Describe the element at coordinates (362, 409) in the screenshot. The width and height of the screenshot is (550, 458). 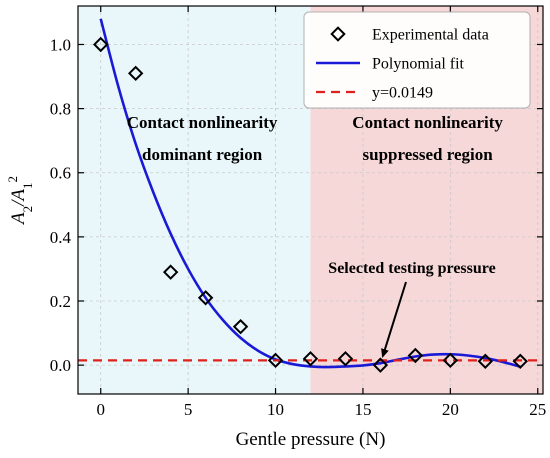
I see `x-tick-label: 15` at that location.